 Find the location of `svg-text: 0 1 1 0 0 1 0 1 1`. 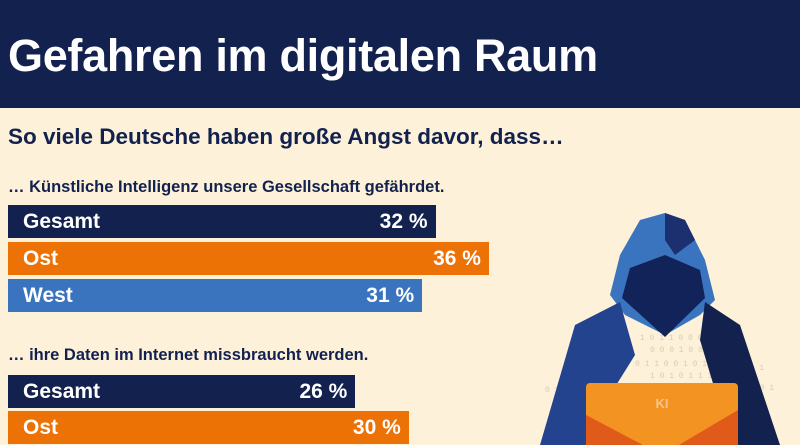

svg-text: 0 1 1 0 0 1 0 1 1 is located at coordinates (676, 364).